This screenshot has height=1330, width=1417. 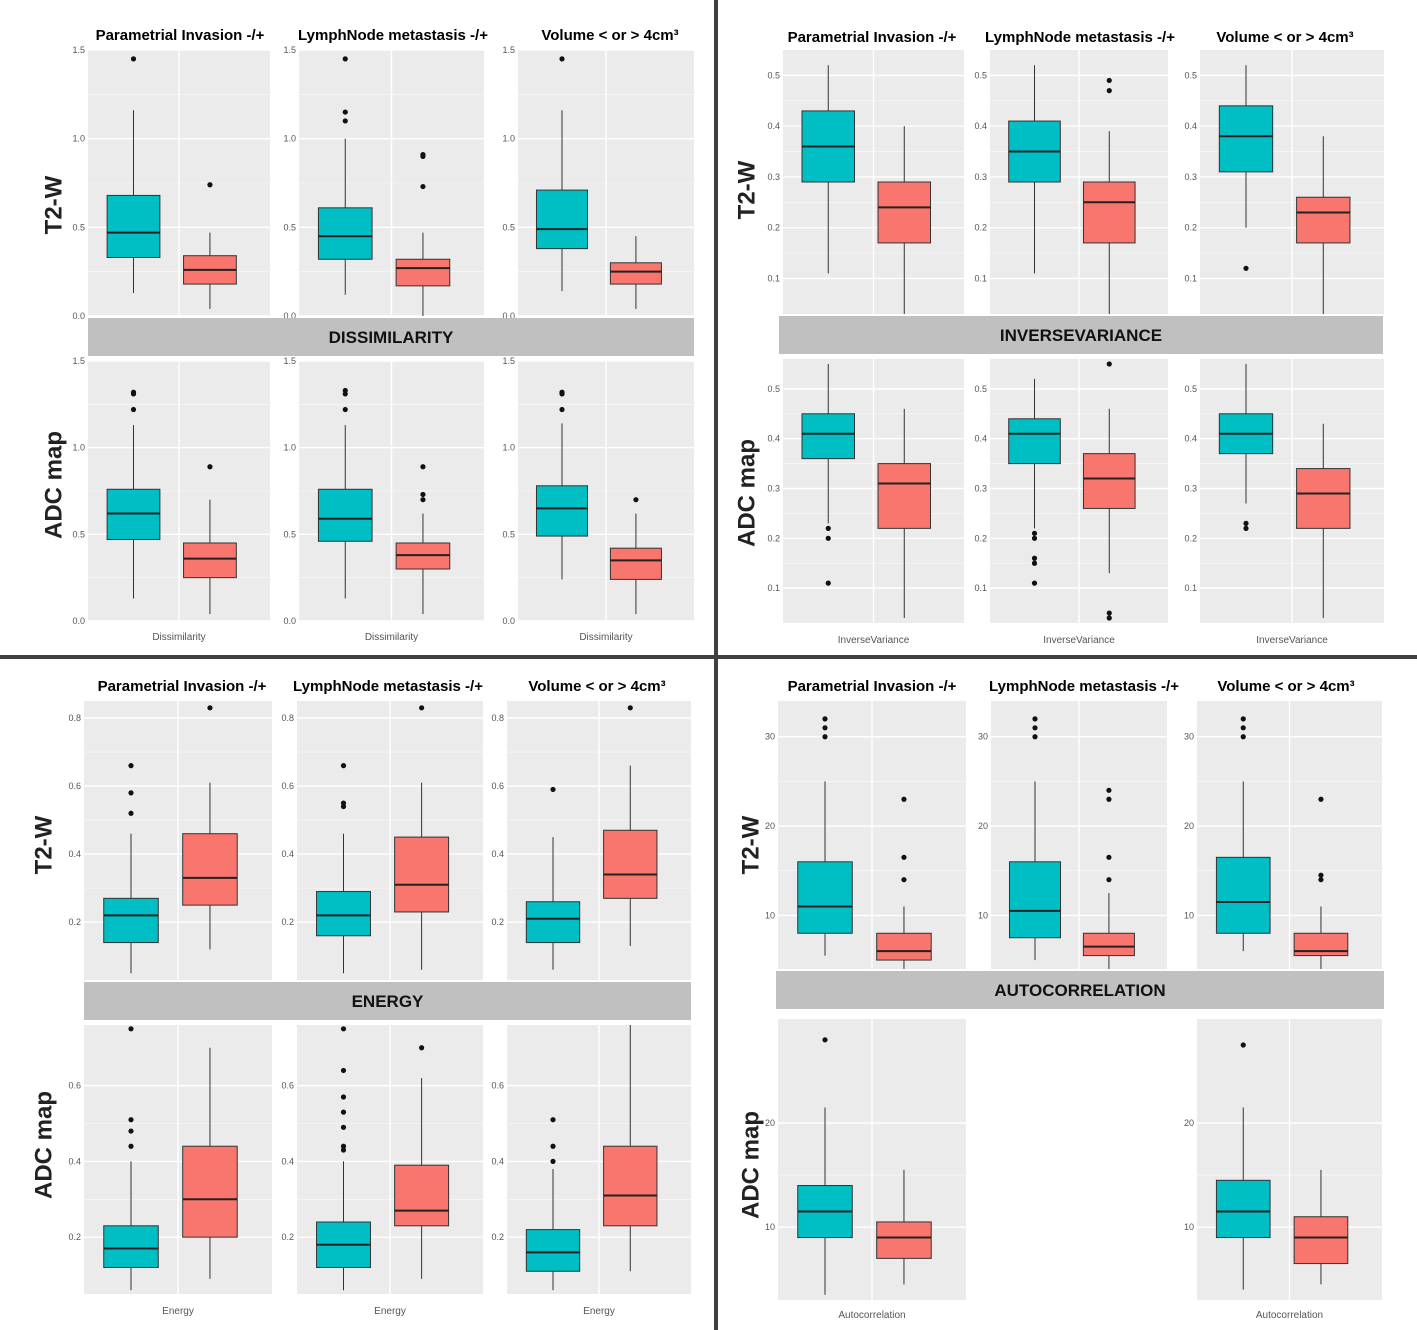 What do you see at coordinates (598, 499) in the screenshot?
I see `panel-volume-adc: 0.0 0.5 1.0 1.5 Dissimilarity` at bounding box center [598, 499].